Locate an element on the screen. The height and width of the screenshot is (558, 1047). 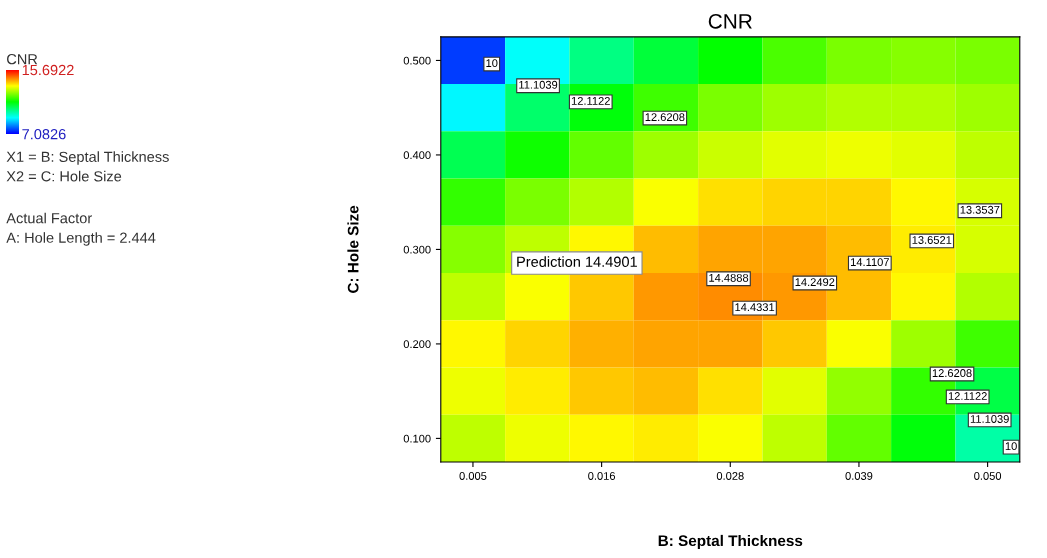
chart-title: CNR is located at coordinates (730, 21).